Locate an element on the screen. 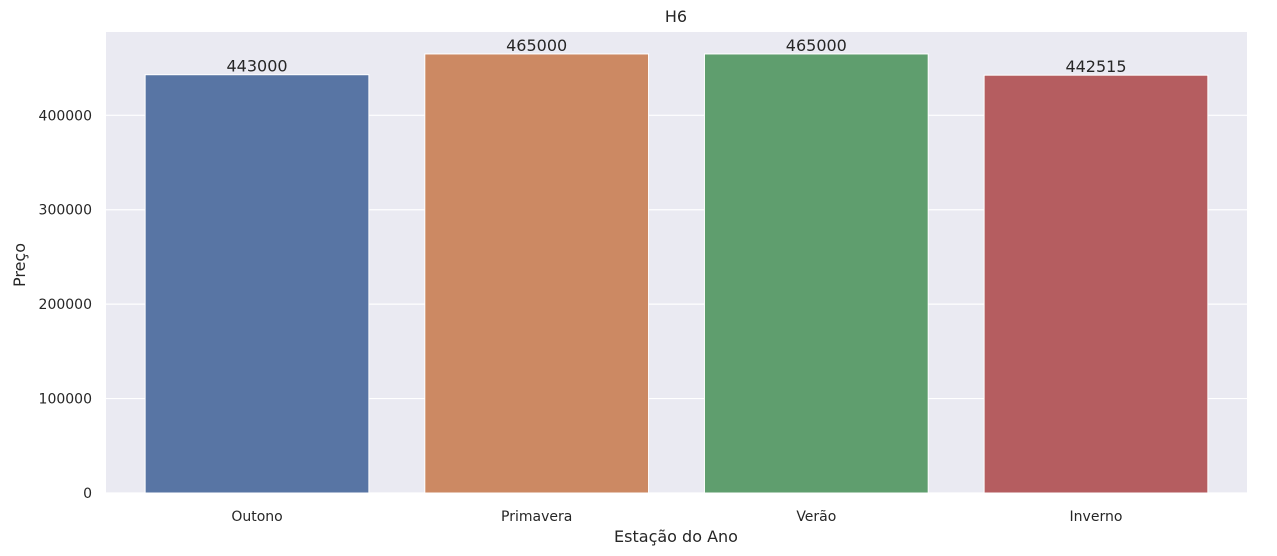 The image size is (1277, 556). data-labels: 443000 465000 465000 442515 is located at coordinates (676, 56).